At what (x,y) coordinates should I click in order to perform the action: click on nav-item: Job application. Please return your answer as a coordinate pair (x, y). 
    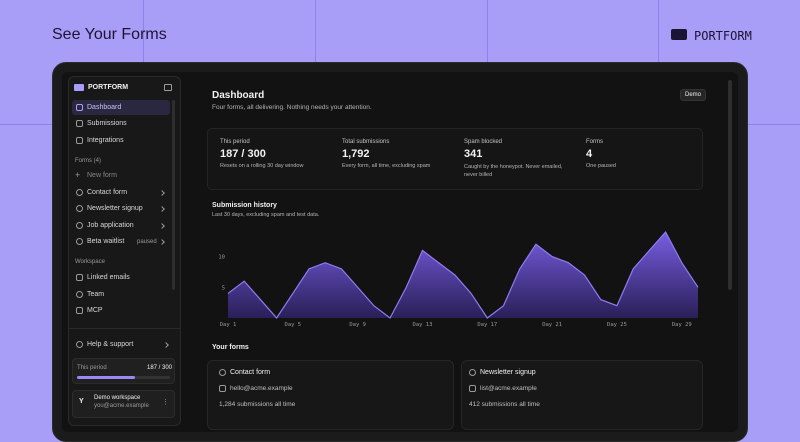
    Looking at the image, I should click on (110, 225).